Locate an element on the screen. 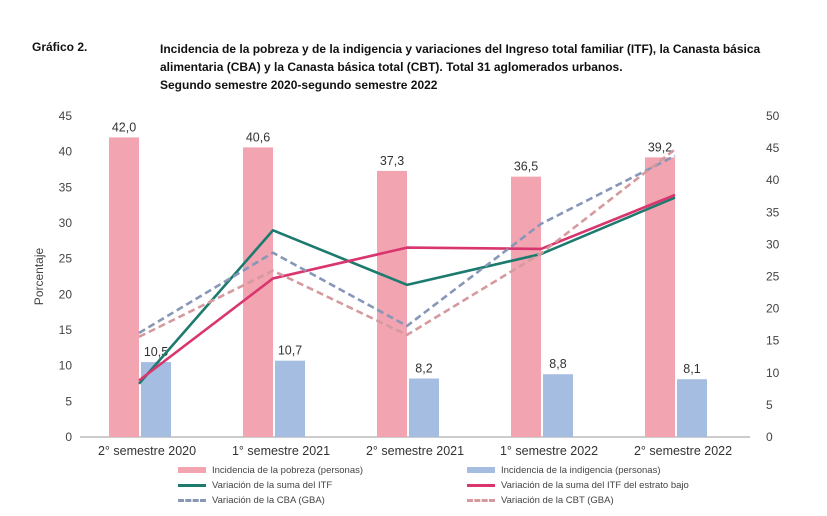 This screenshot has height=516, width=827. legend-line-itf is located at coordinates (192, 485).